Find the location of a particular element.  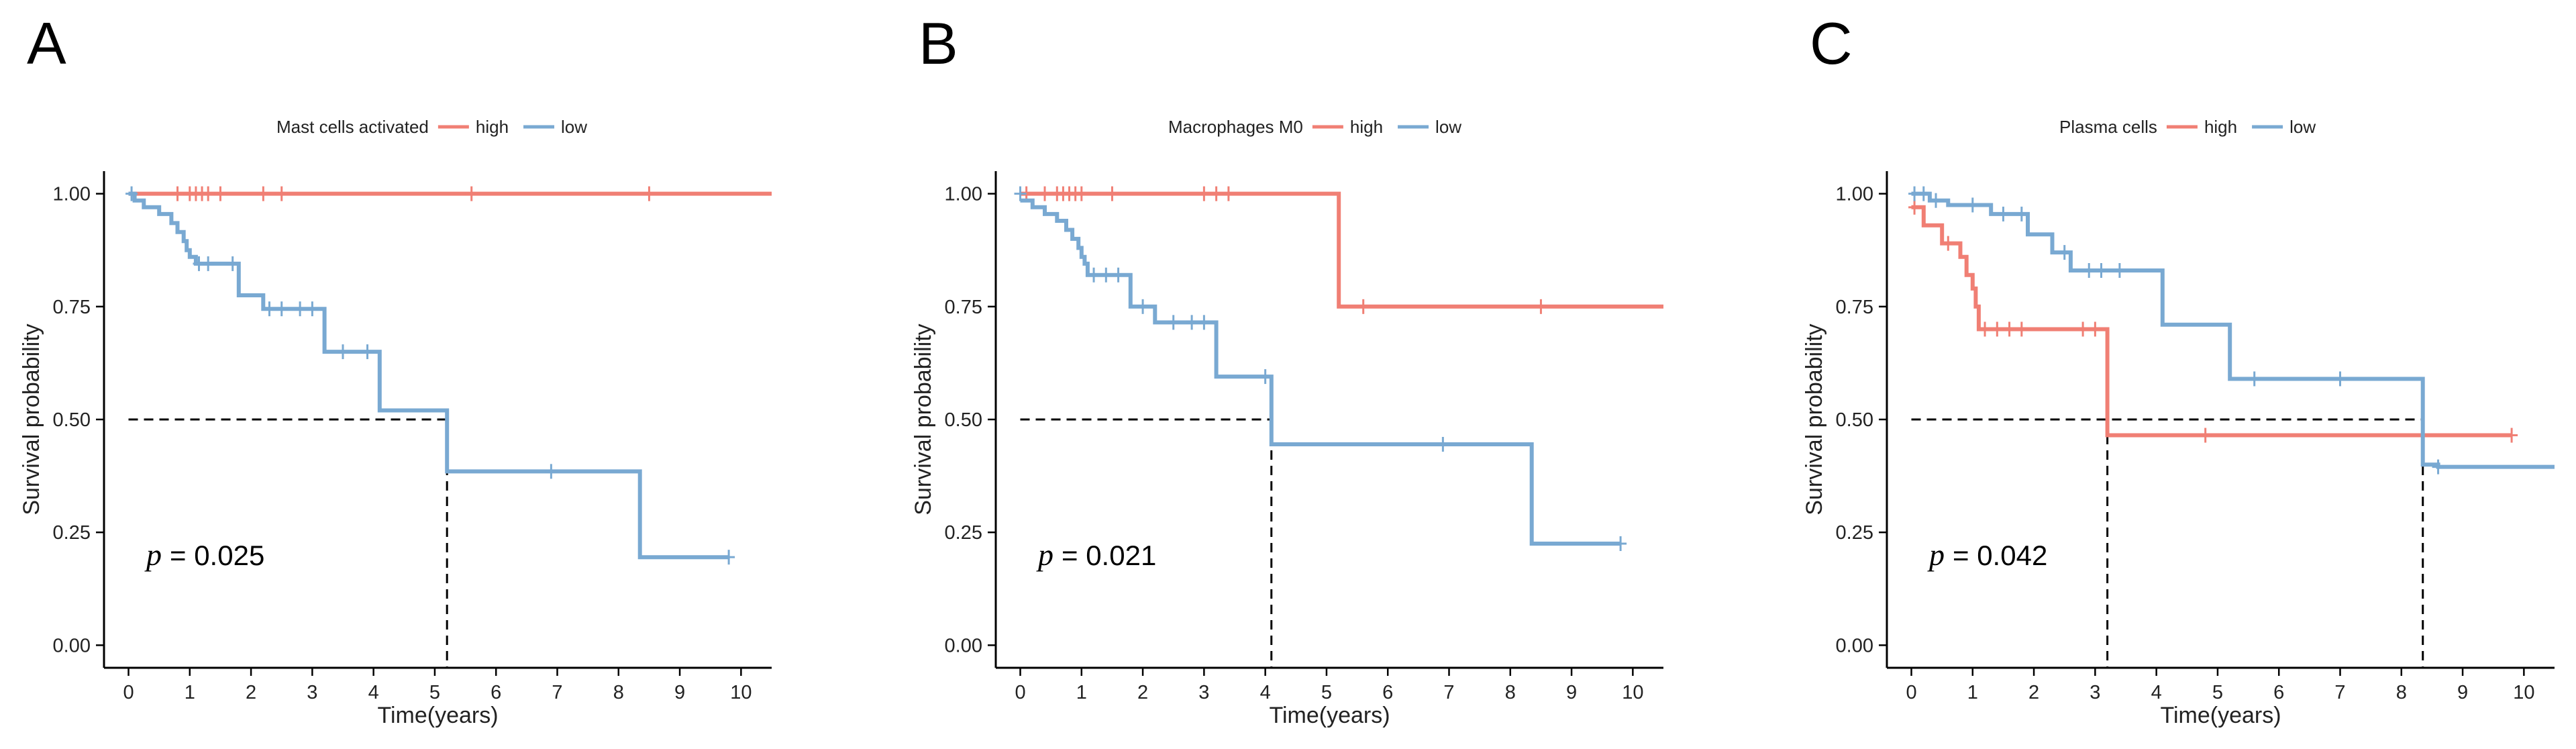

x-tick-label: 1 is located at coordinates (1972, 693).